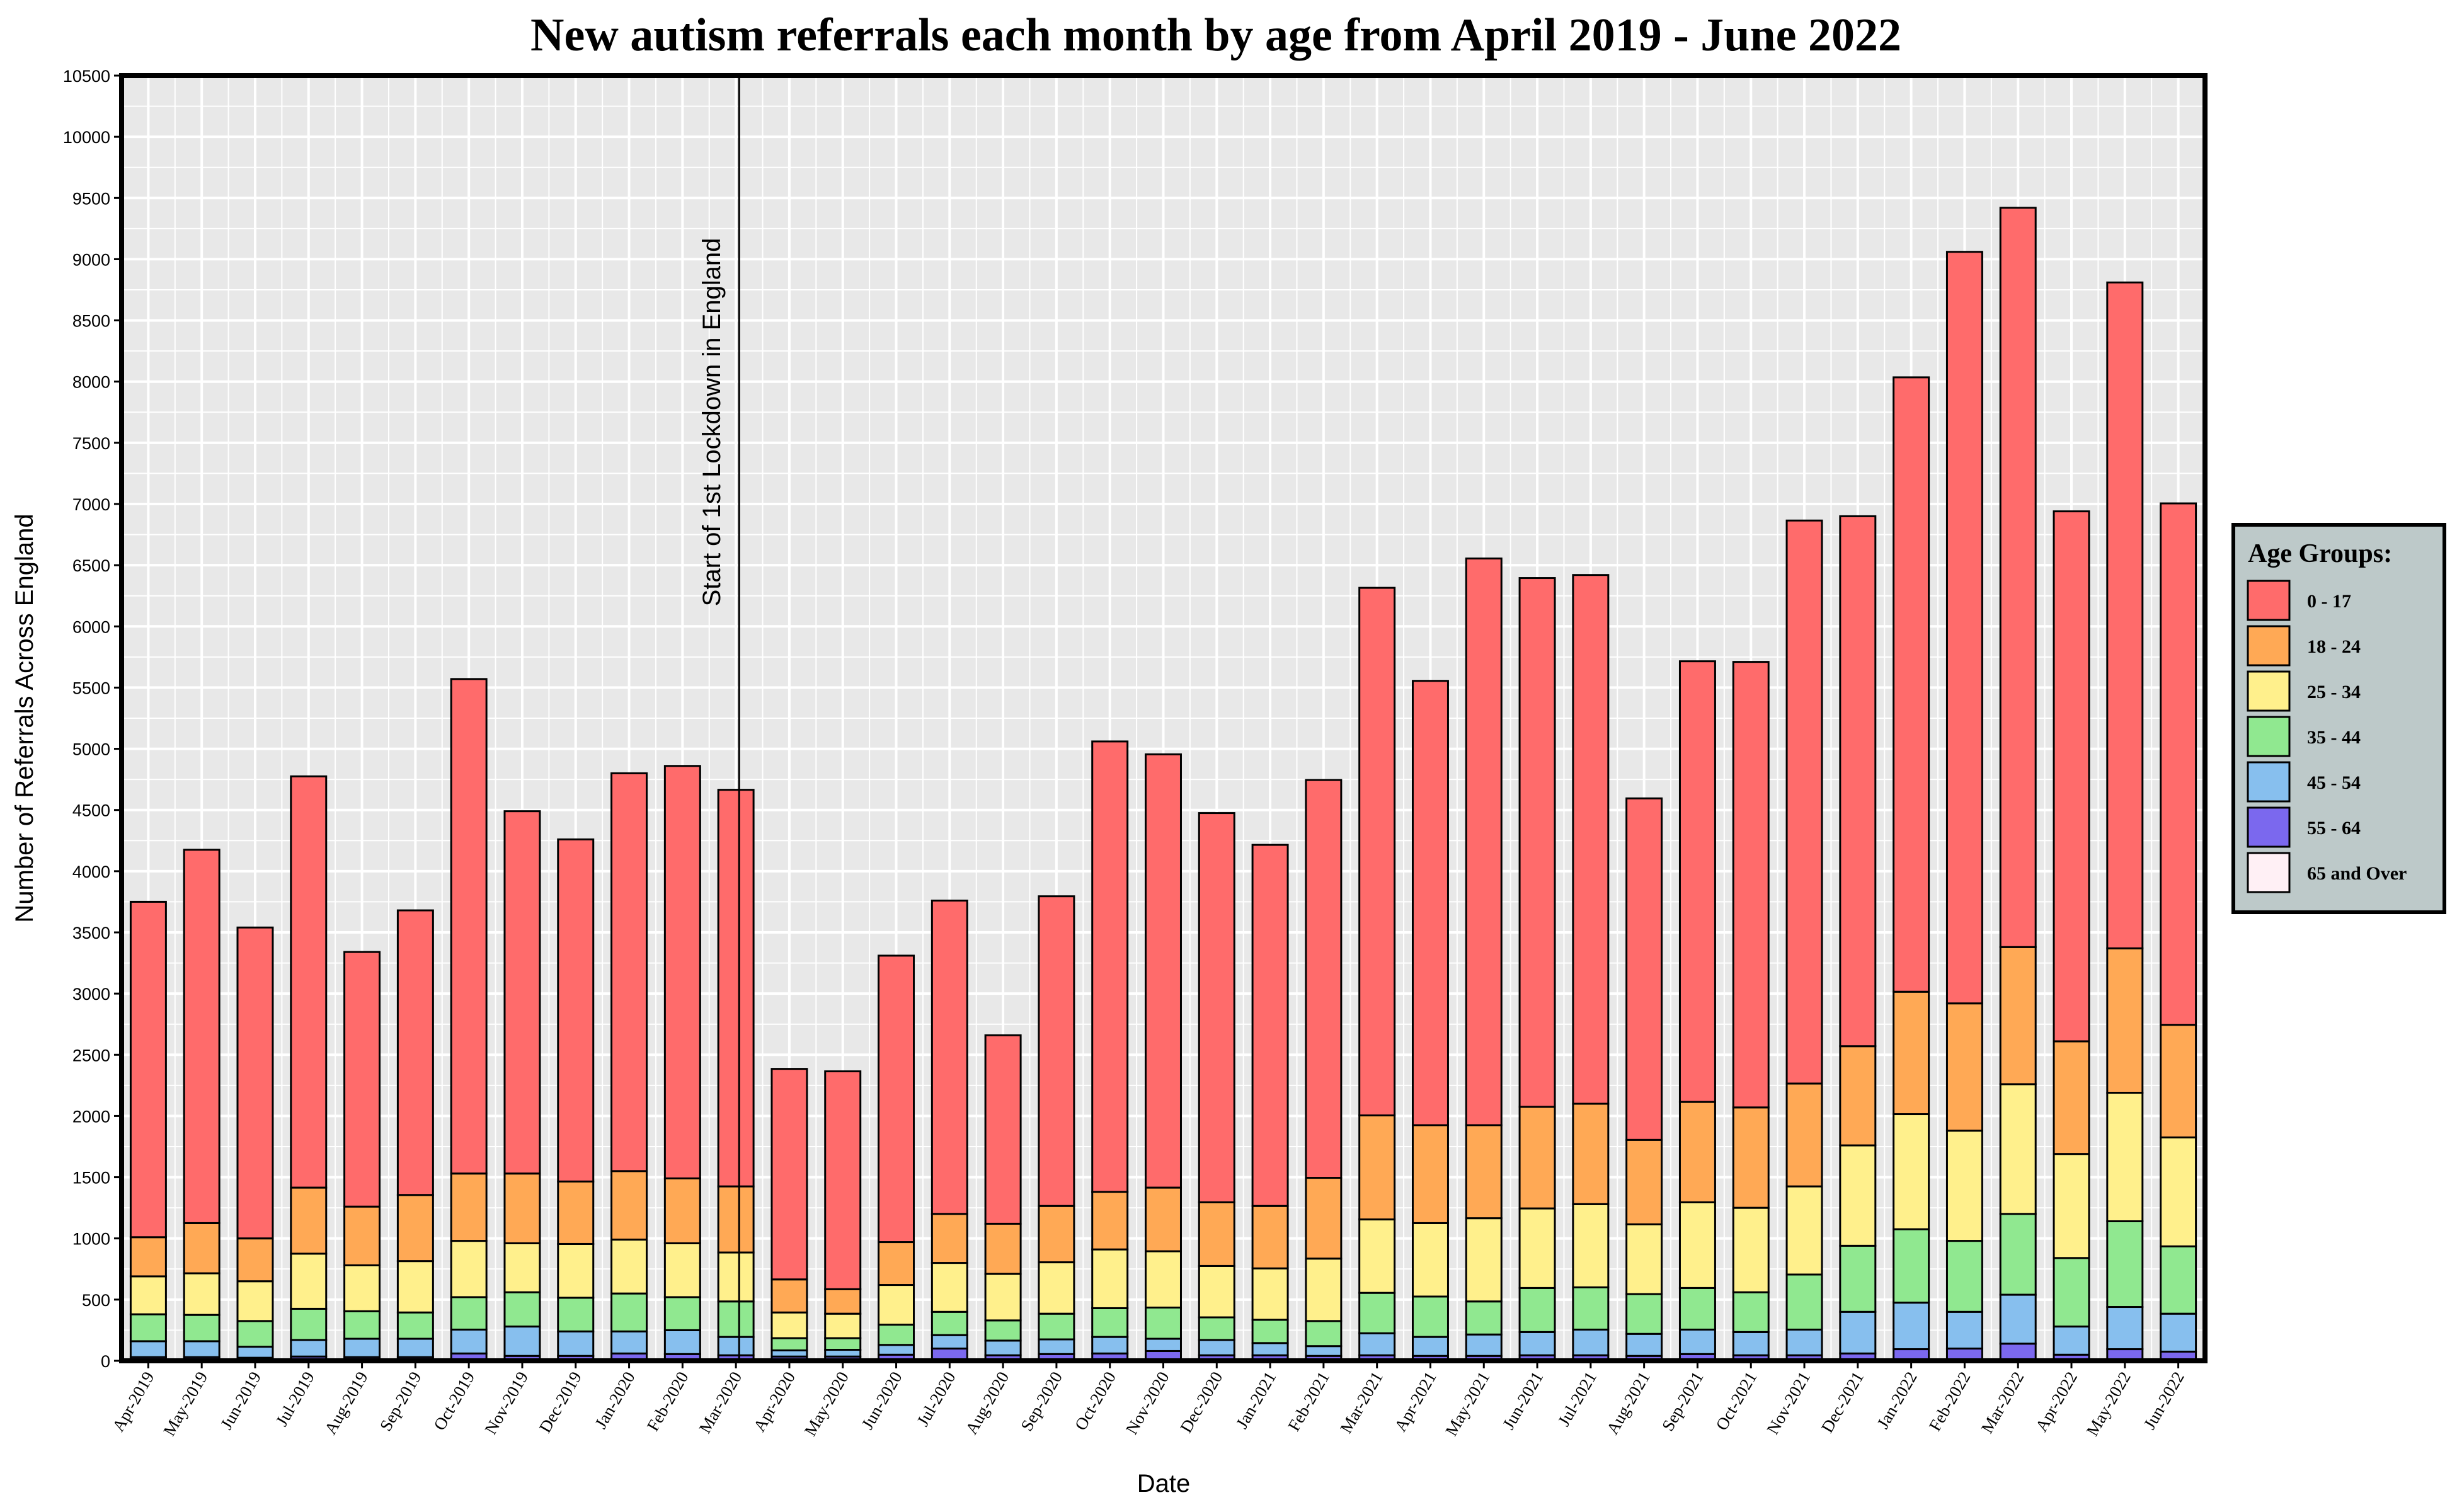 The image size is (2457, 1512). What do you see at coordinates (1415, 1401) in the screenshot?
I see `x-tick-label: Apr-2021` at bounding box center [1415, 1401].